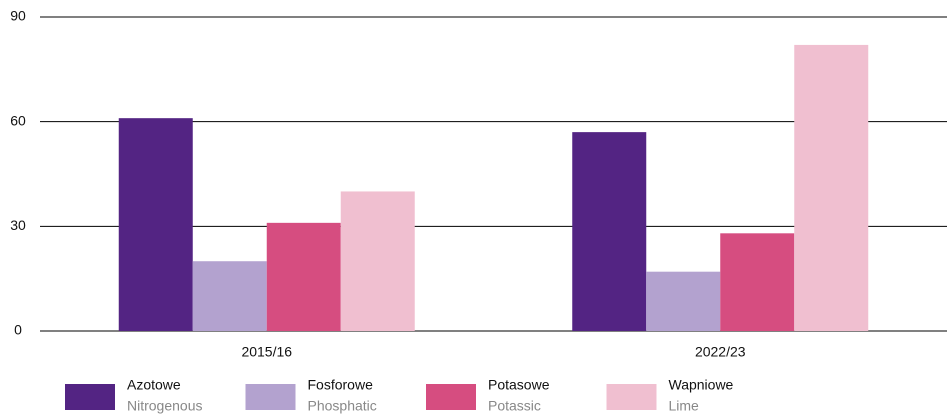 This screenshot has height=417, width=947. What do you see at coordinates (18, 330) in the screenshot?
I see `y-tick-label: 0` at bounding box center [18, 330].